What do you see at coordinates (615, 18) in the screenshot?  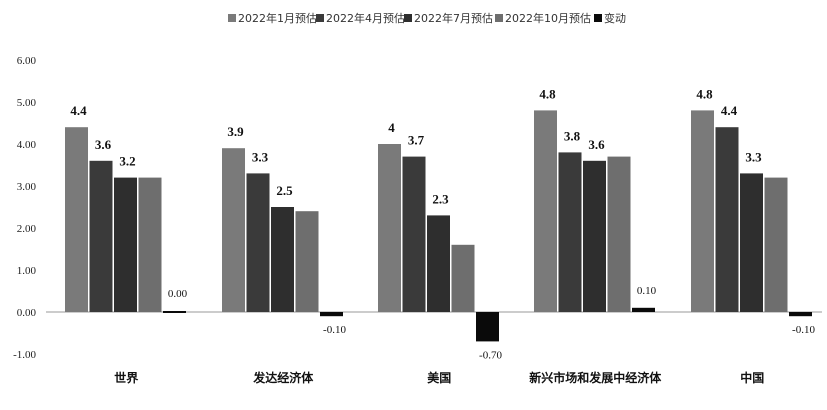 I see `legend-label: 变动` at bounding box center [615, 18].